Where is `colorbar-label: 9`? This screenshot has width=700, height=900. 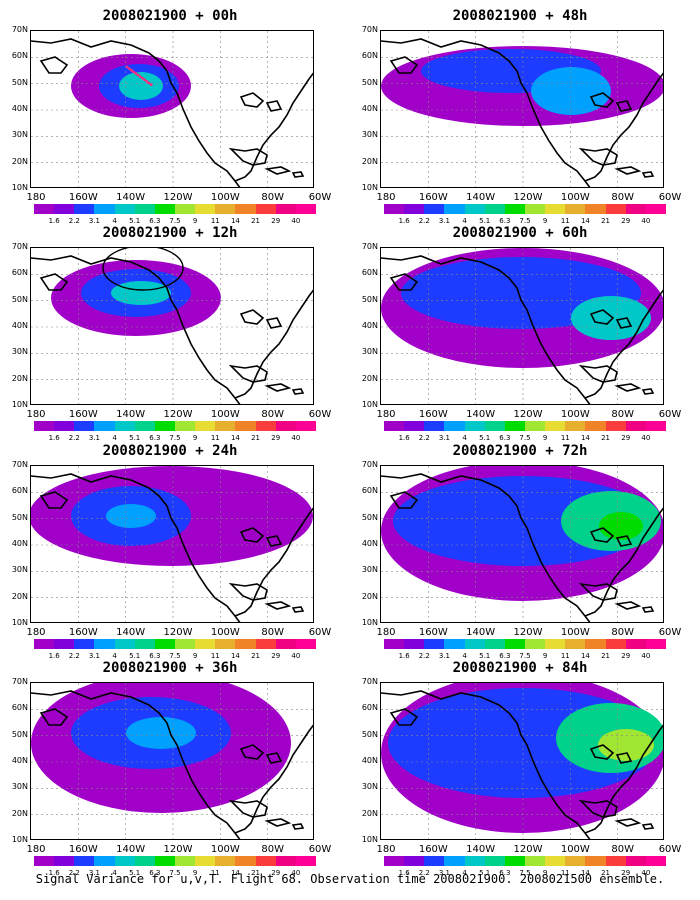 colorbar-label: 9 is located at coordinates (195, 656).